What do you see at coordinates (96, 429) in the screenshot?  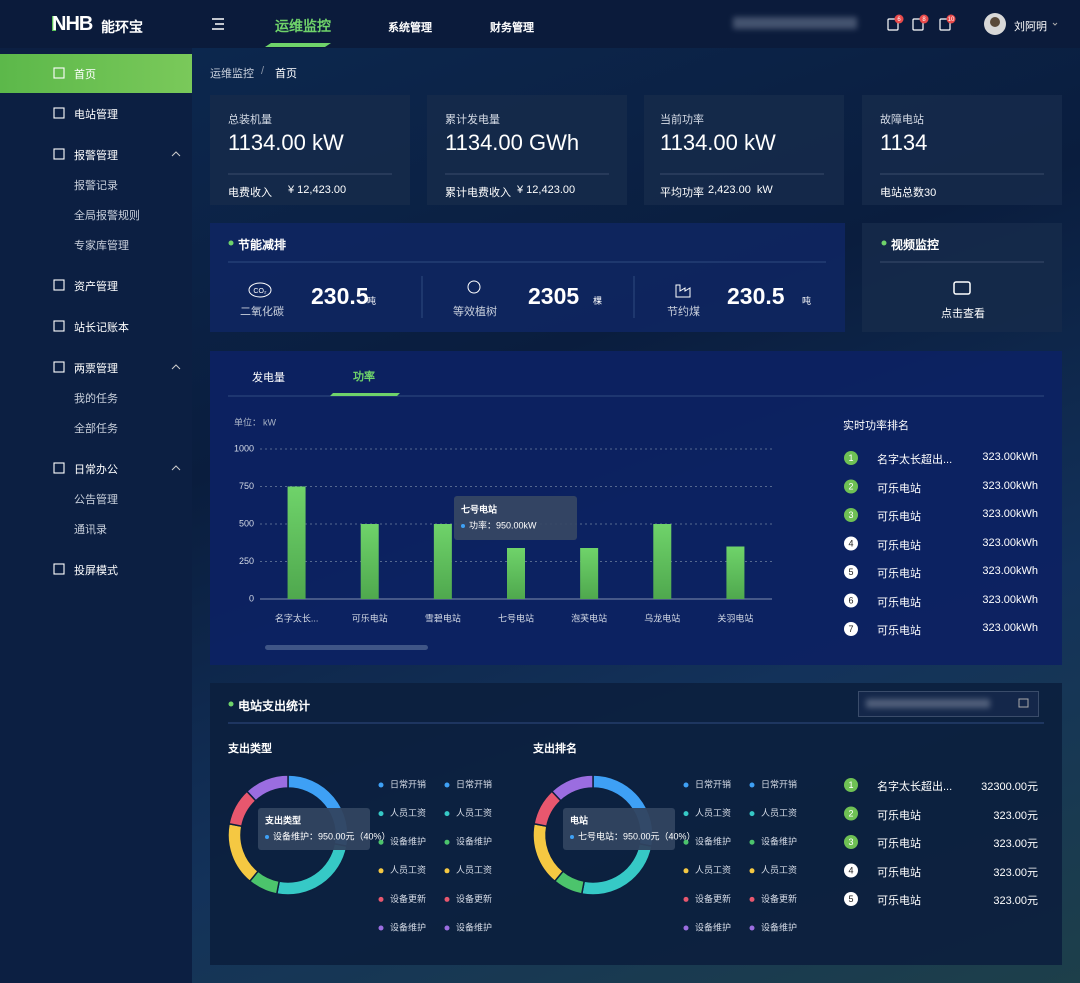 I see `side-sub-item: 全部任务` at bounding box center [96, 429].